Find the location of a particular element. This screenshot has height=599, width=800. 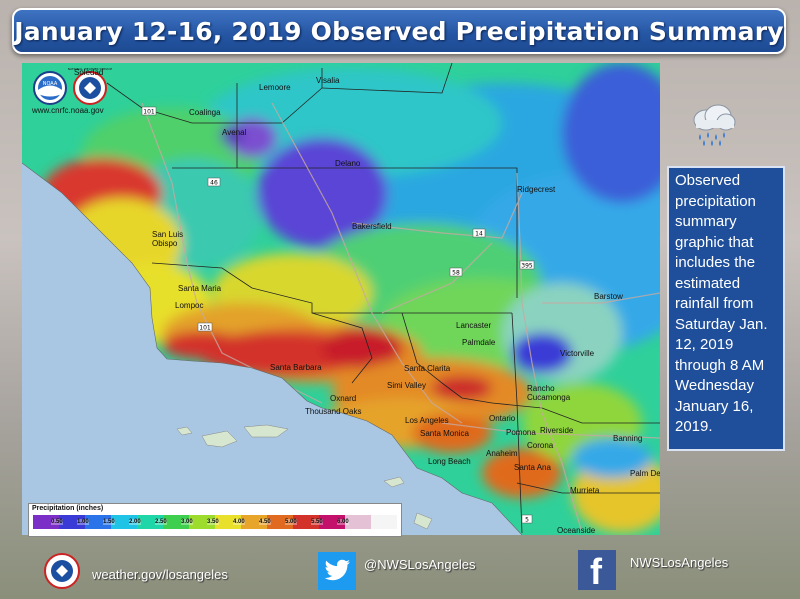

legend-value: 1.00 is located at coordinates (83, 522).